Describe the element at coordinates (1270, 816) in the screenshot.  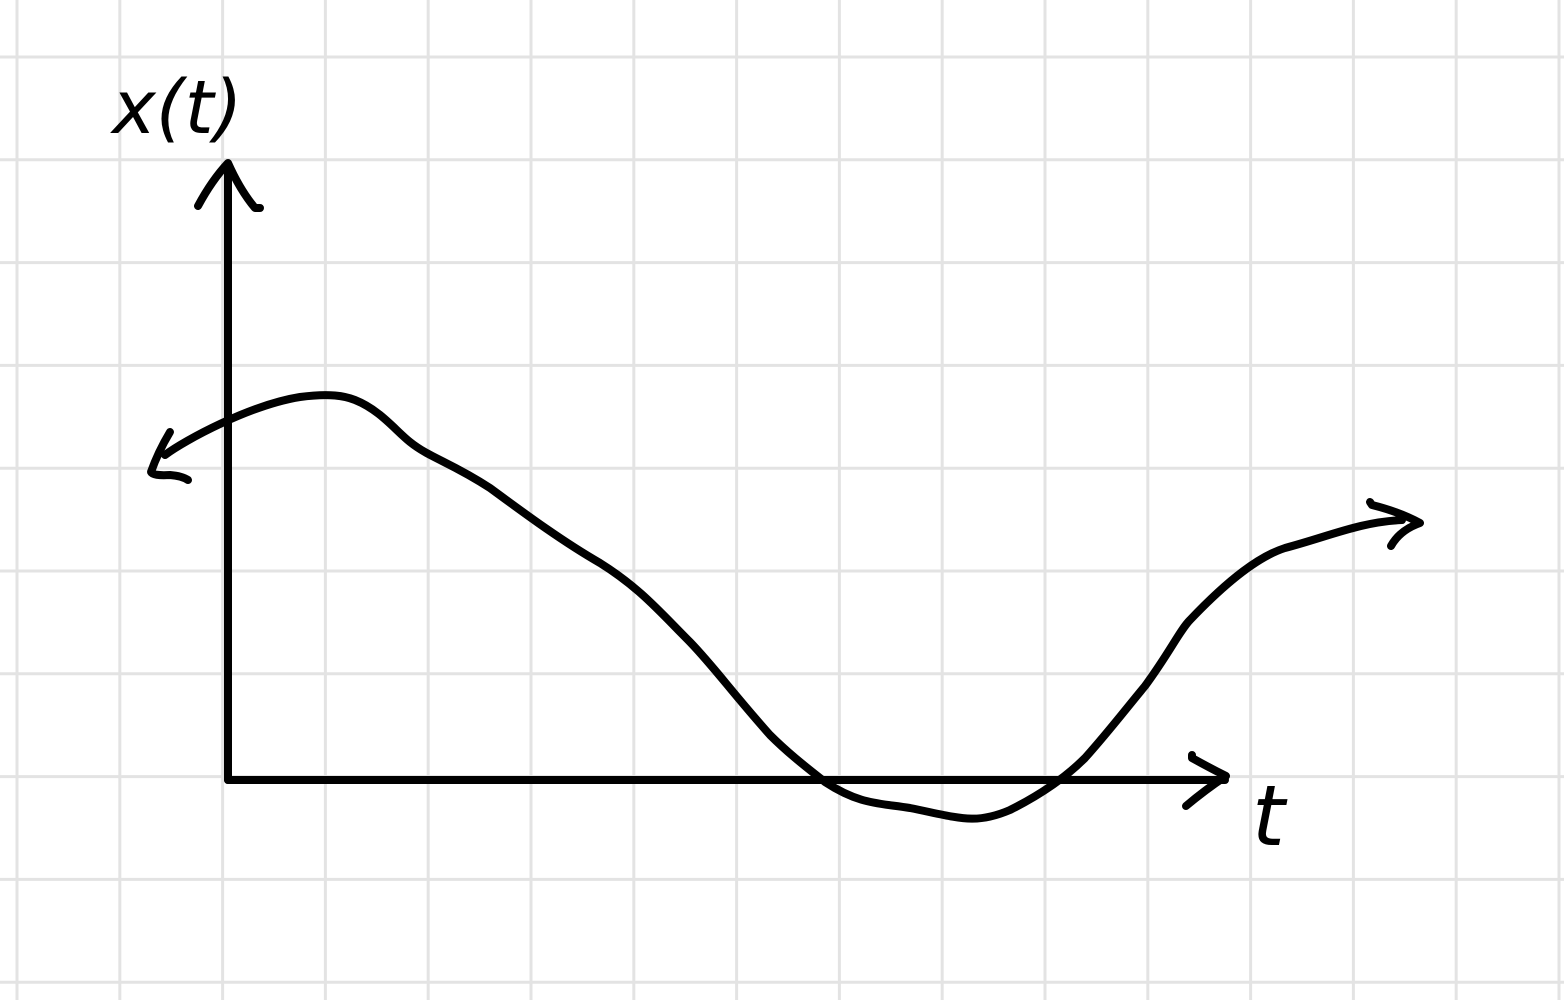
I see `x-axis-label: t` at that location.